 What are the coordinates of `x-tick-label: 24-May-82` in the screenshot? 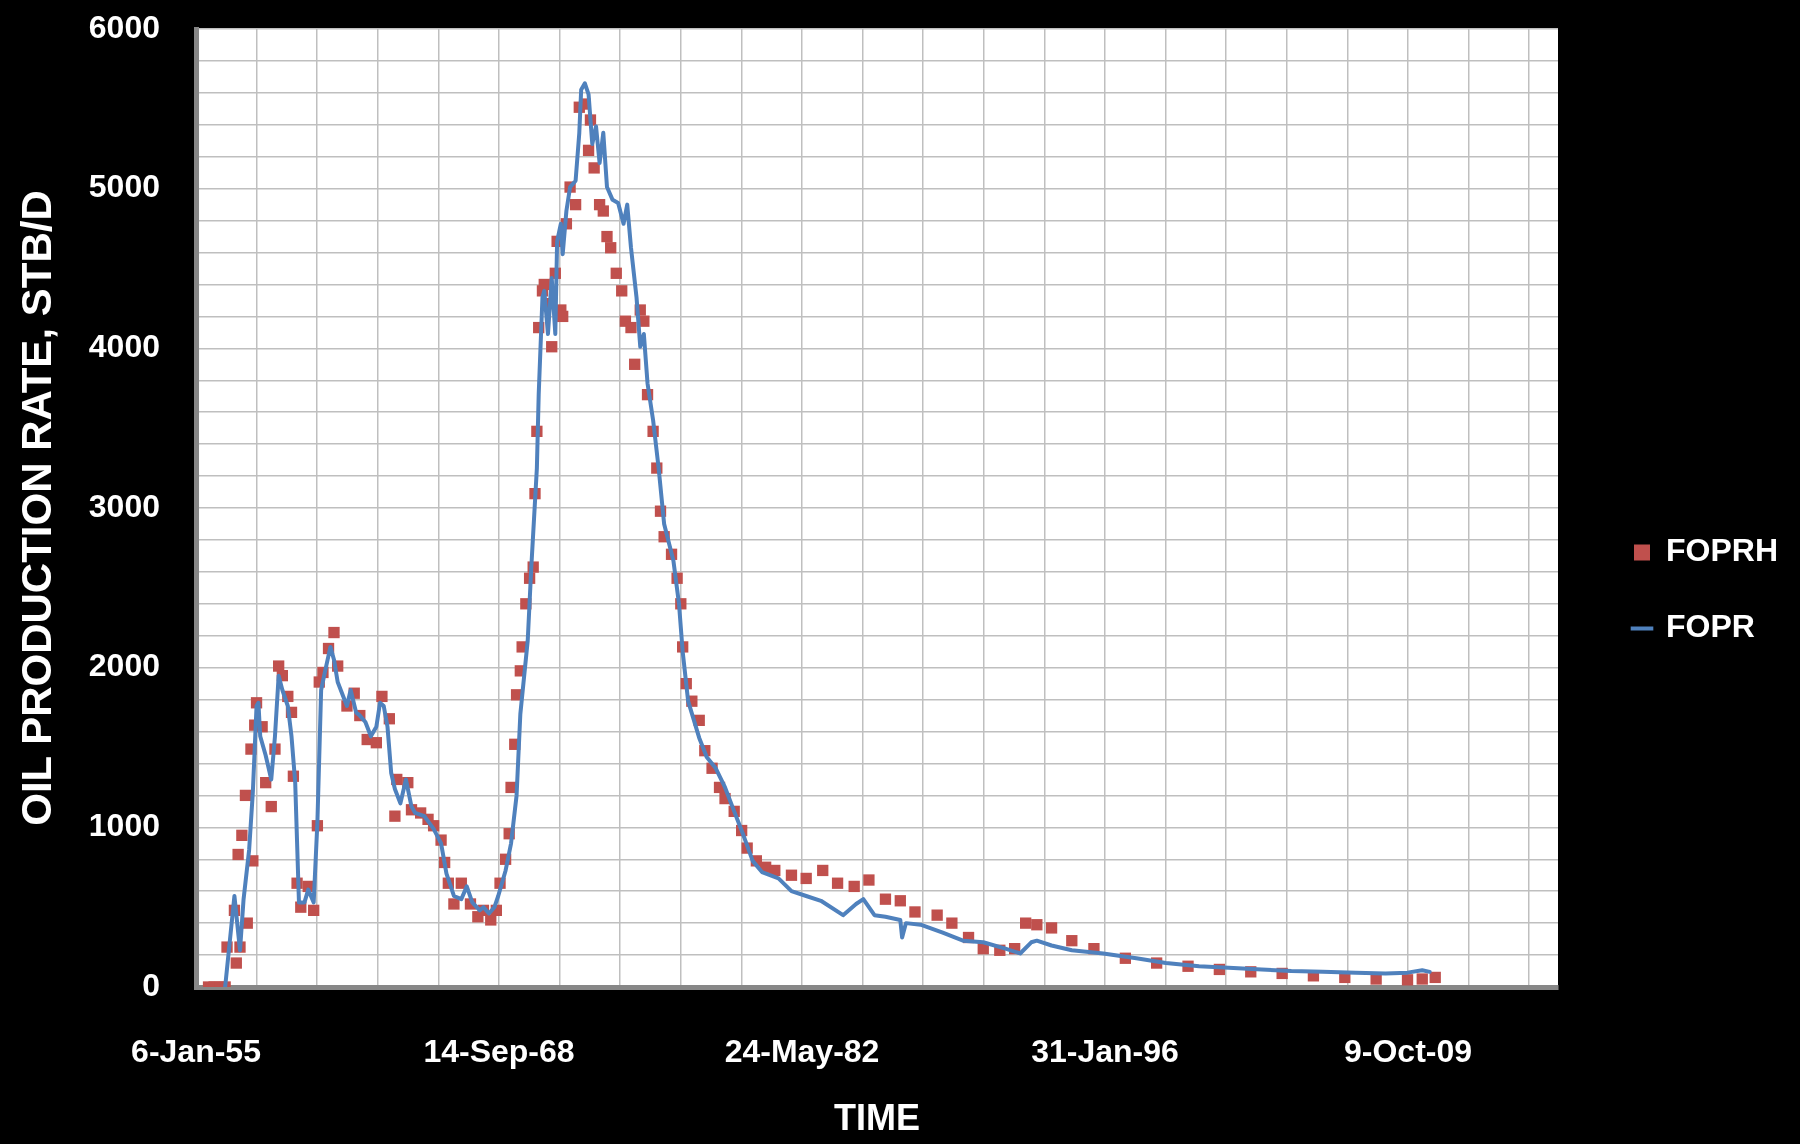 It's located at (802, 1051).